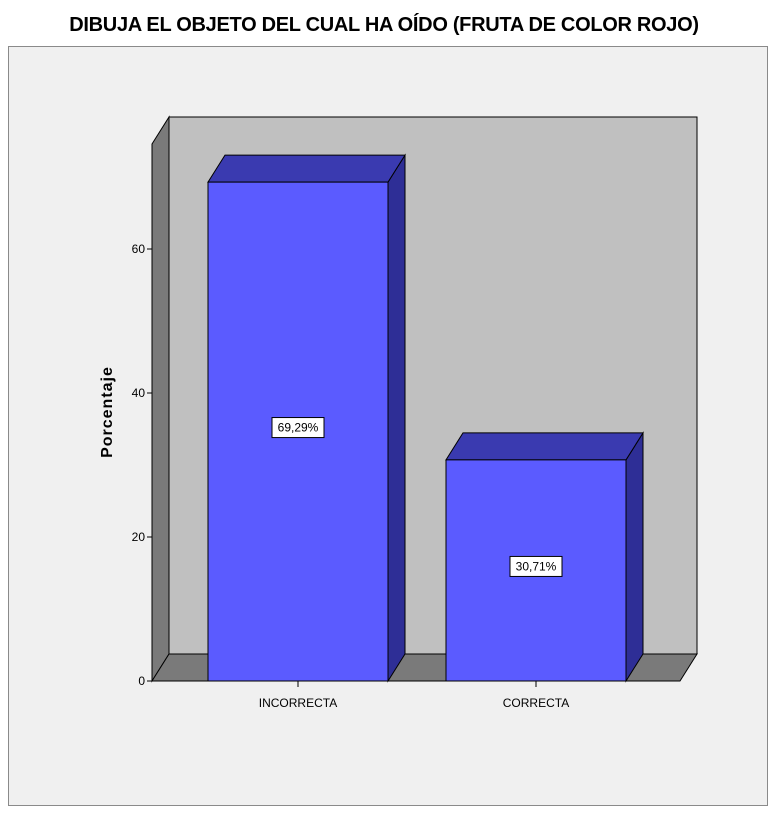 The height and width of the screenshot is (823, 768). I want to click on x-tick-label-incorrecta: INCORRECTA, so click(298, 703).